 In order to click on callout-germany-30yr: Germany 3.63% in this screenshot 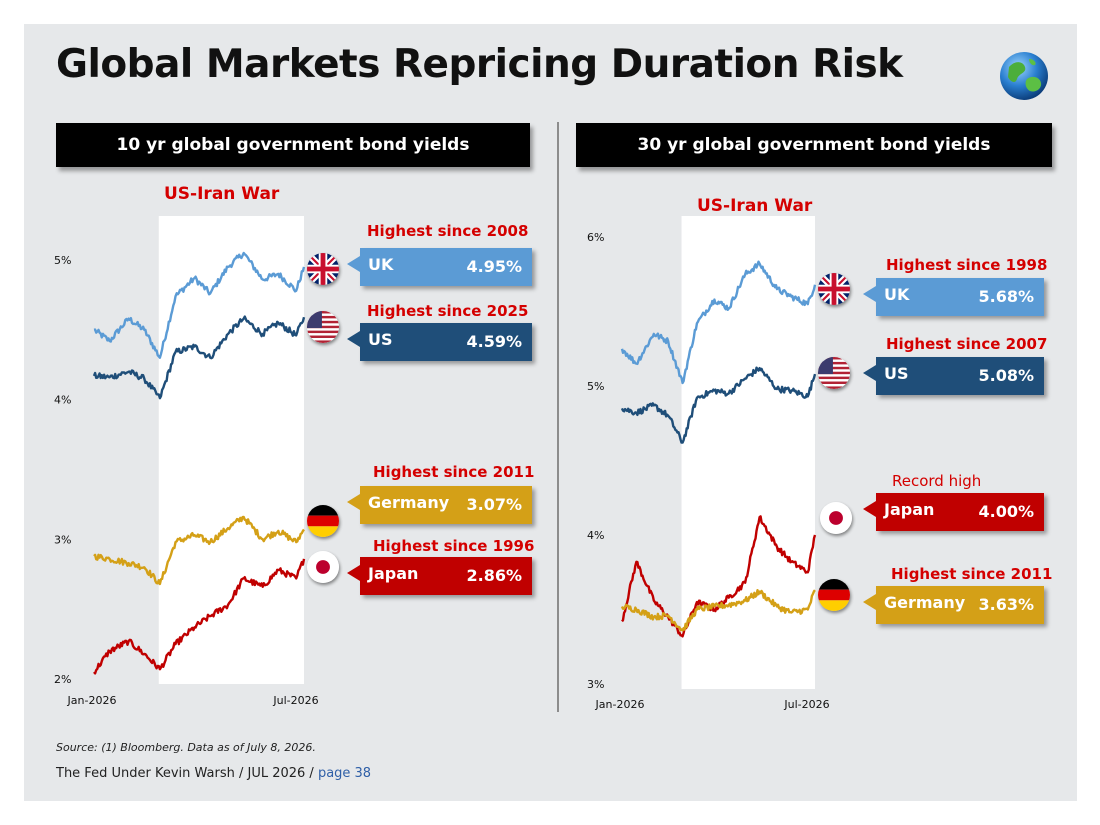, I will do `click(953, 605)`.